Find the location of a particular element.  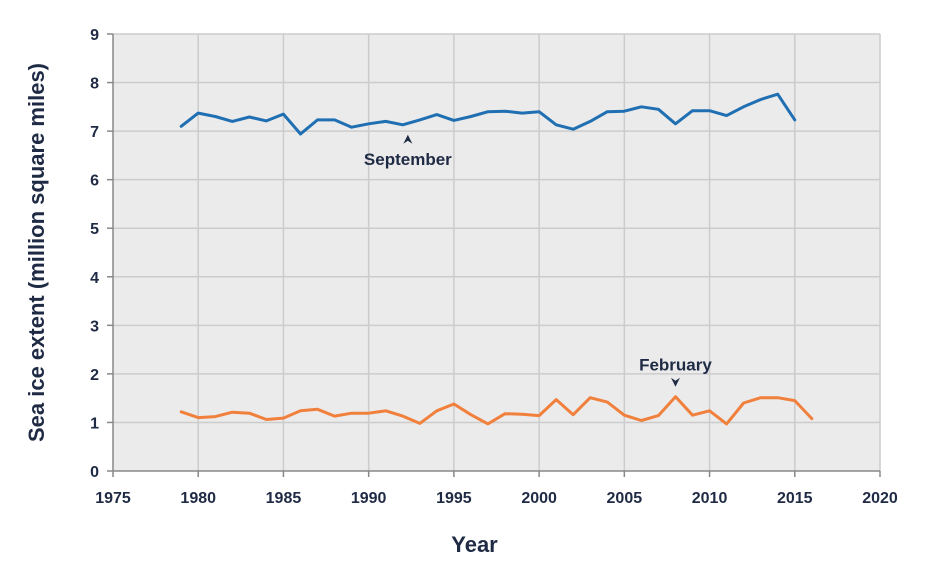

x-tick-label: 1990 is located at coordinates (369, 498).